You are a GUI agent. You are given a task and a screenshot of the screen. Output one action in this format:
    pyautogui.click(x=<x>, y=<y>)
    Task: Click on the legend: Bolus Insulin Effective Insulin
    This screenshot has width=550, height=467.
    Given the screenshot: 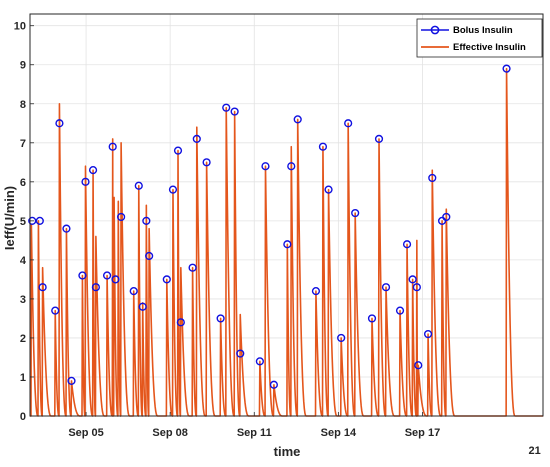 What is the action you would take?
    pyautogui.click(x=479, y=38)
    